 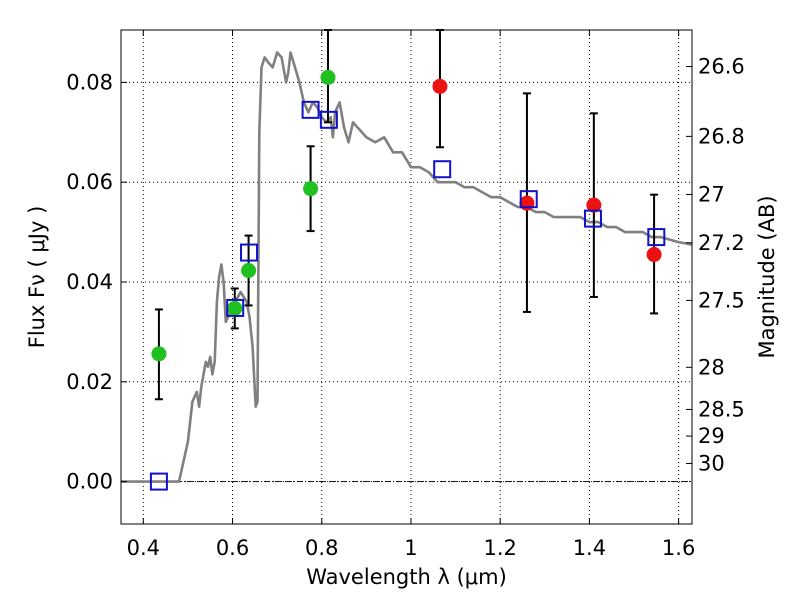 I want to click on y-tick-label: 0.00, so click(x=89, y=482).